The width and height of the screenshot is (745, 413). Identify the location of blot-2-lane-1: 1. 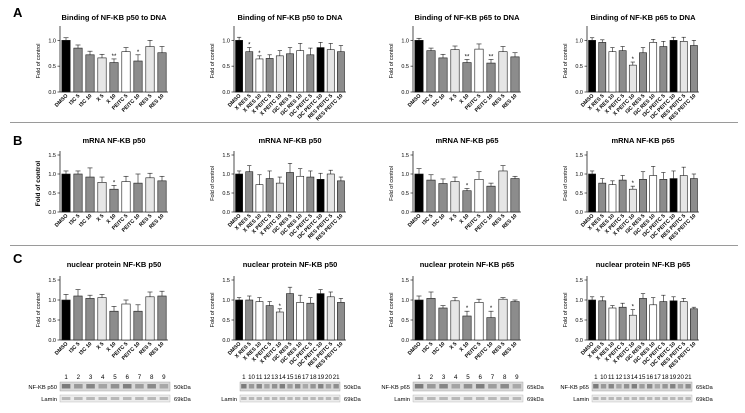
(244, 377).